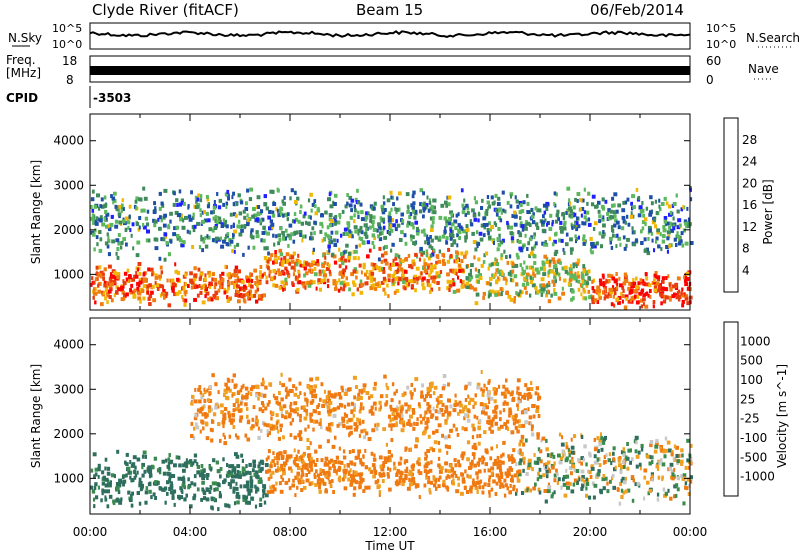 The image size is (800, 554). Describe the element at coordinates (590, 532) in the screenshot. I see `x-tick-label: 20:00` at that location.